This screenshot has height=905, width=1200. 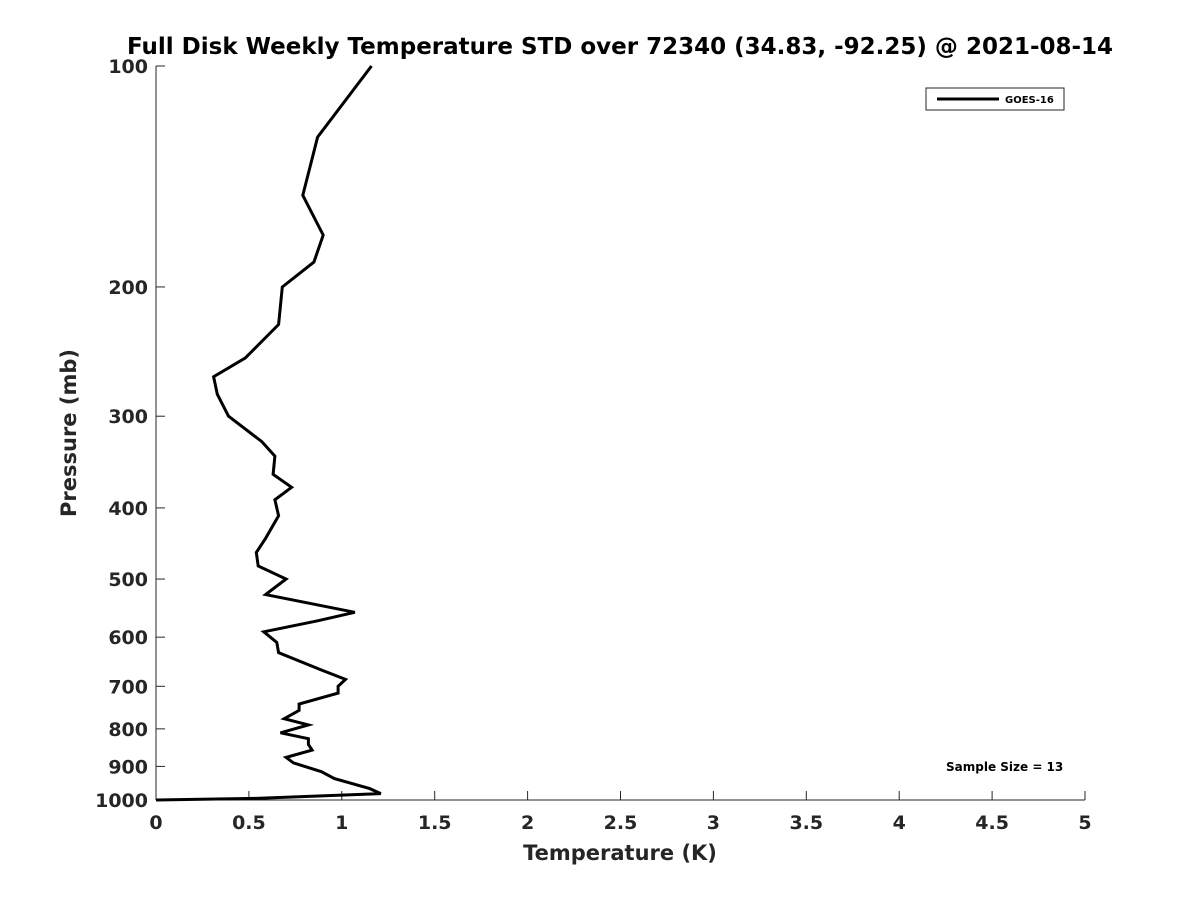 What do you see at coordinates (128, 580) in the screenshot?
I see `y-tick-label: 500` at bounding box center [128, 580].